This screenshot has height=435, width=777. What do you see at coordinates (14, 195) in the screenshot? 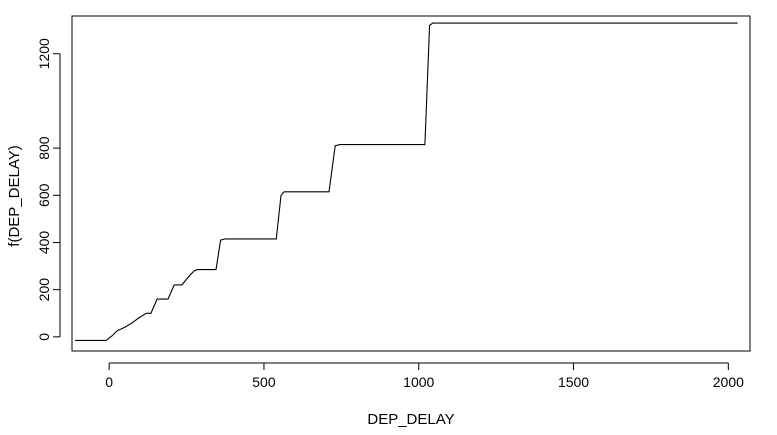
I see `y-axis-label: f(DEP_DELAY)` at bounding box center [14, 195].